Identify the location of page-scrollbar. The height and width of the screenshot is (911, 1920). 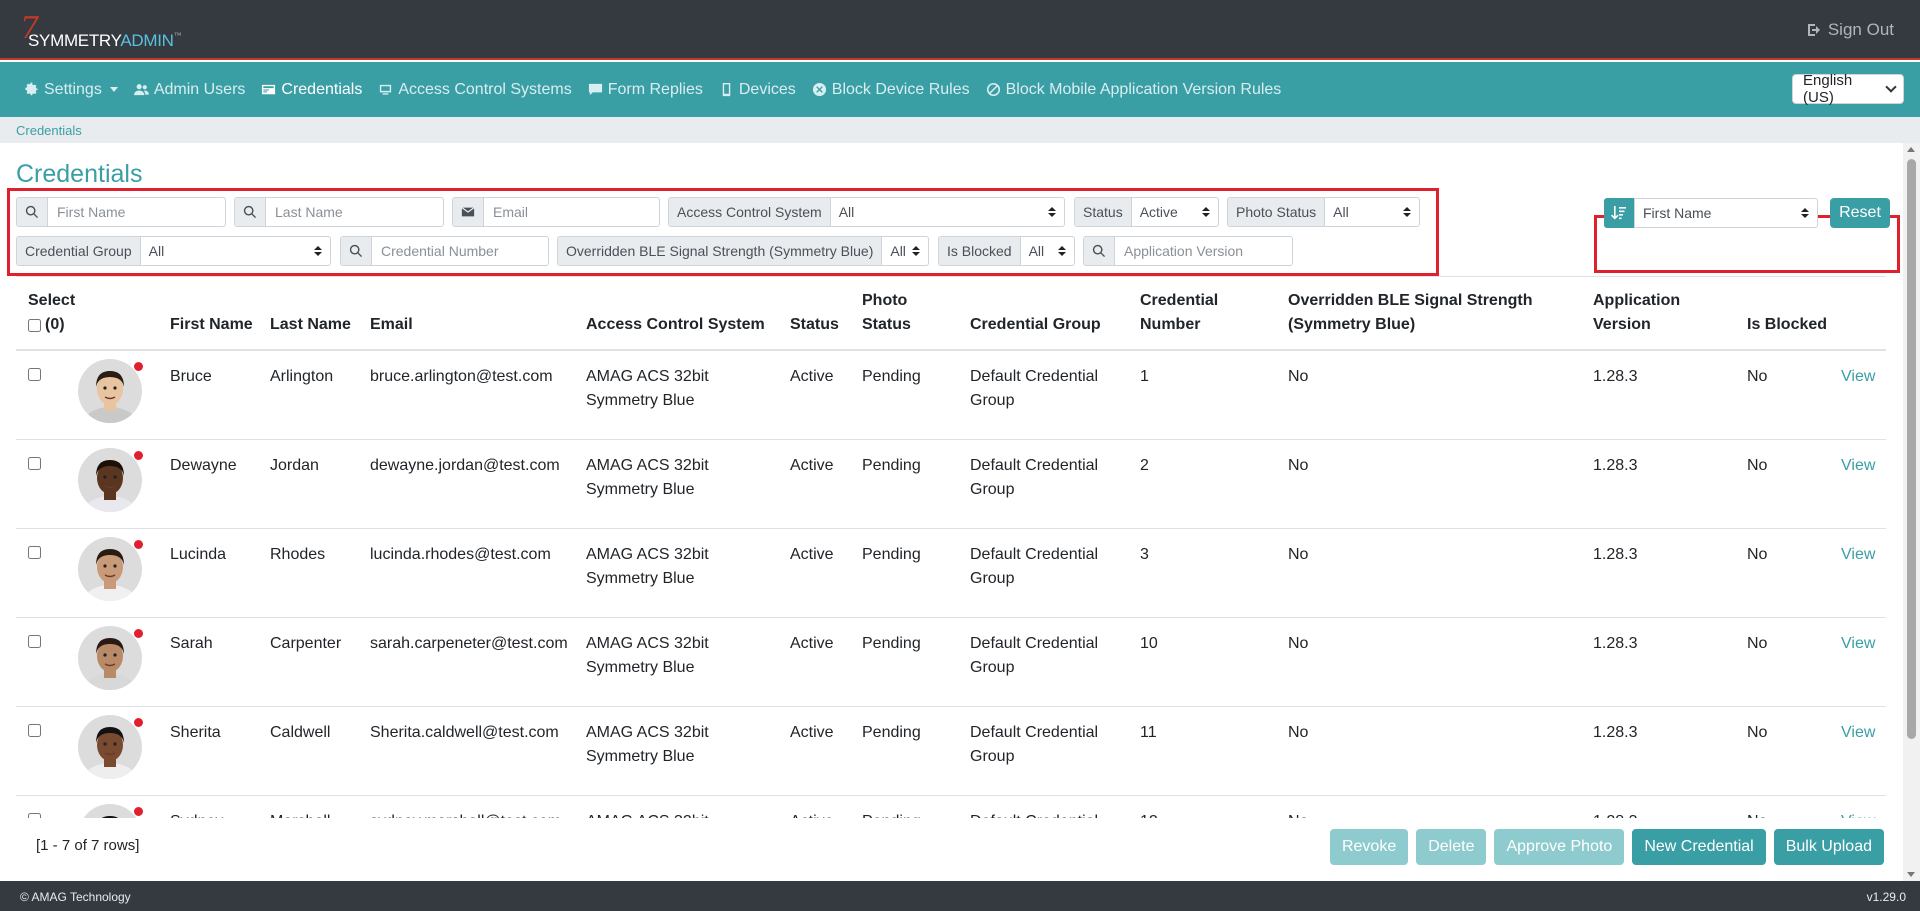
(1911, 512).